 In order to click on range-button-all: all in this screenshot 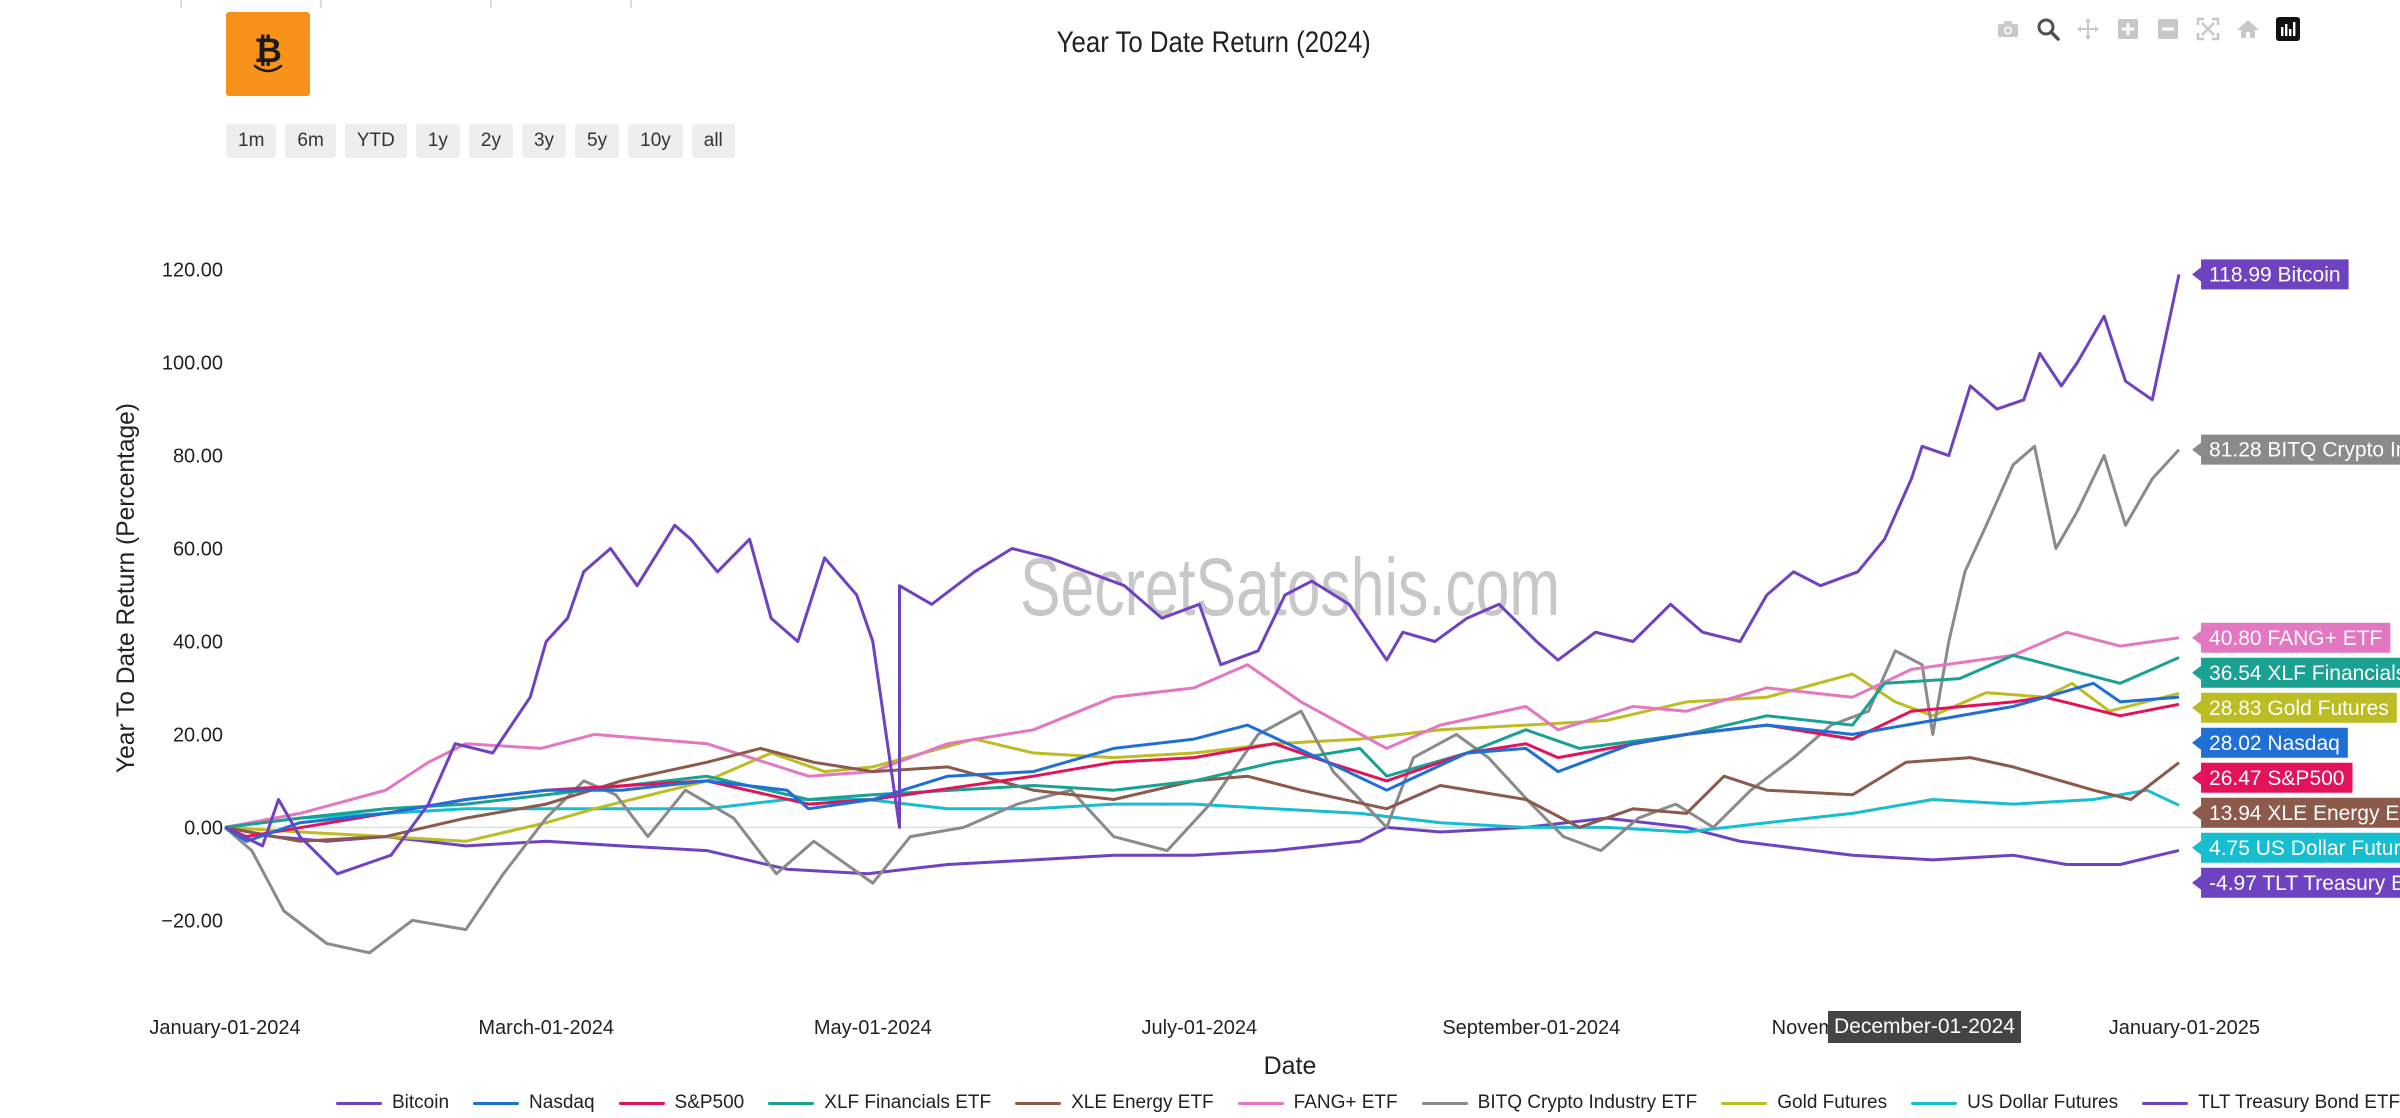, I will do `click(713, 141)`.